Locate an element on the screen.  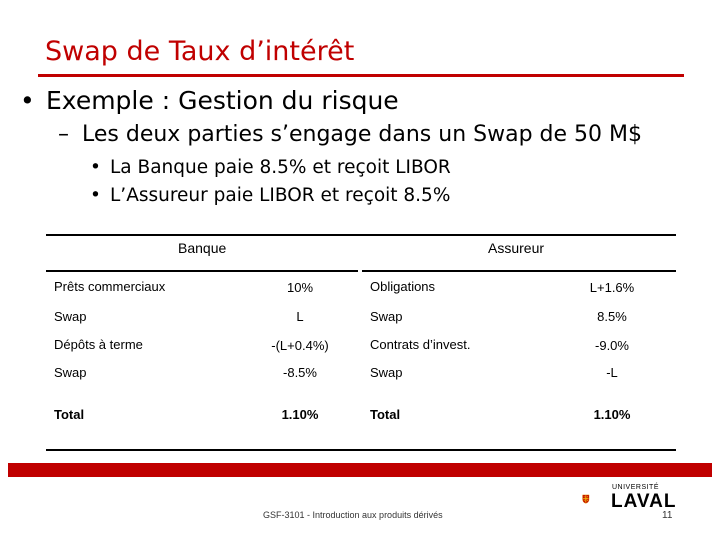
bullet-text: Exemple : Gestion du risque is located at coordinates (222, 100).